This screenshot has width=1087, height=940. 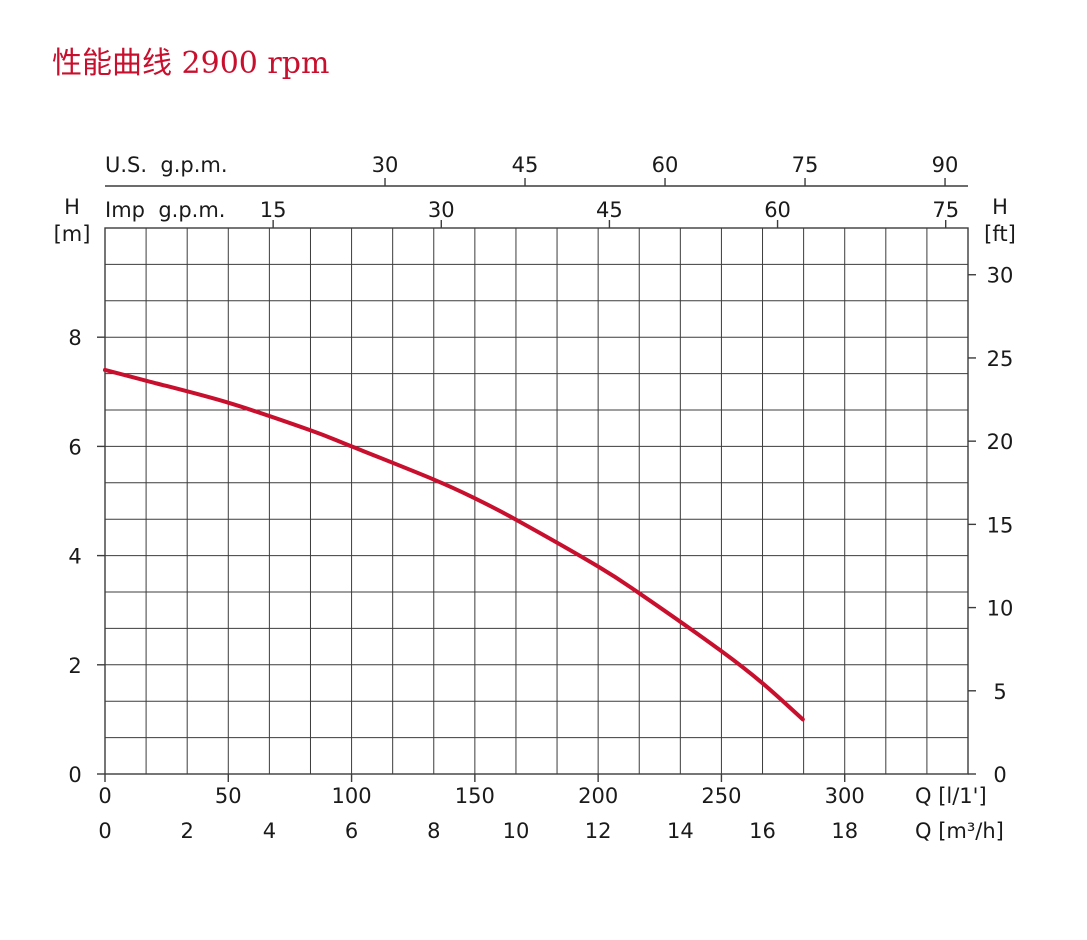 What do you see at coordinates (1000, 525) in the screenshot?
I see `y-tick-label-ft: 15` at bounding box center [1000, 525].